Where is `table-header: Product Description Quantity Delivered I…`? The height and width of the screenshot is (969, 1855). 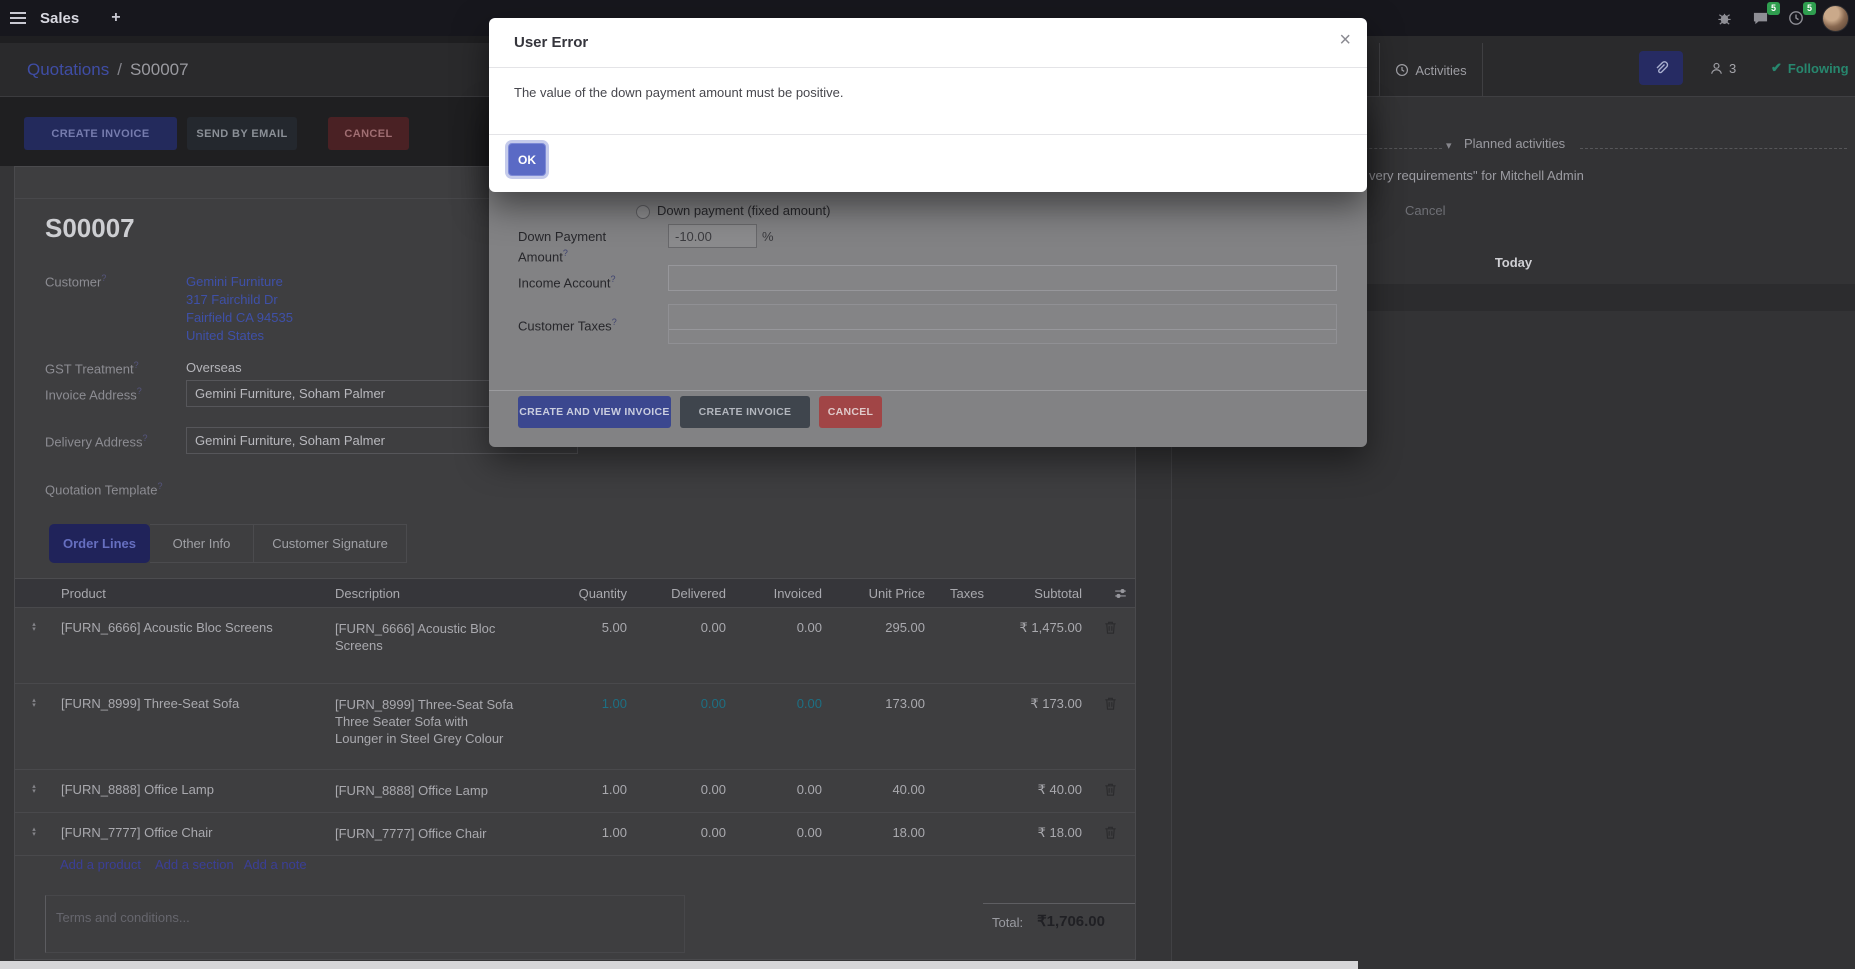
table-header: Product Description Quantity Delivered I… is located at coordinates (575, 593).